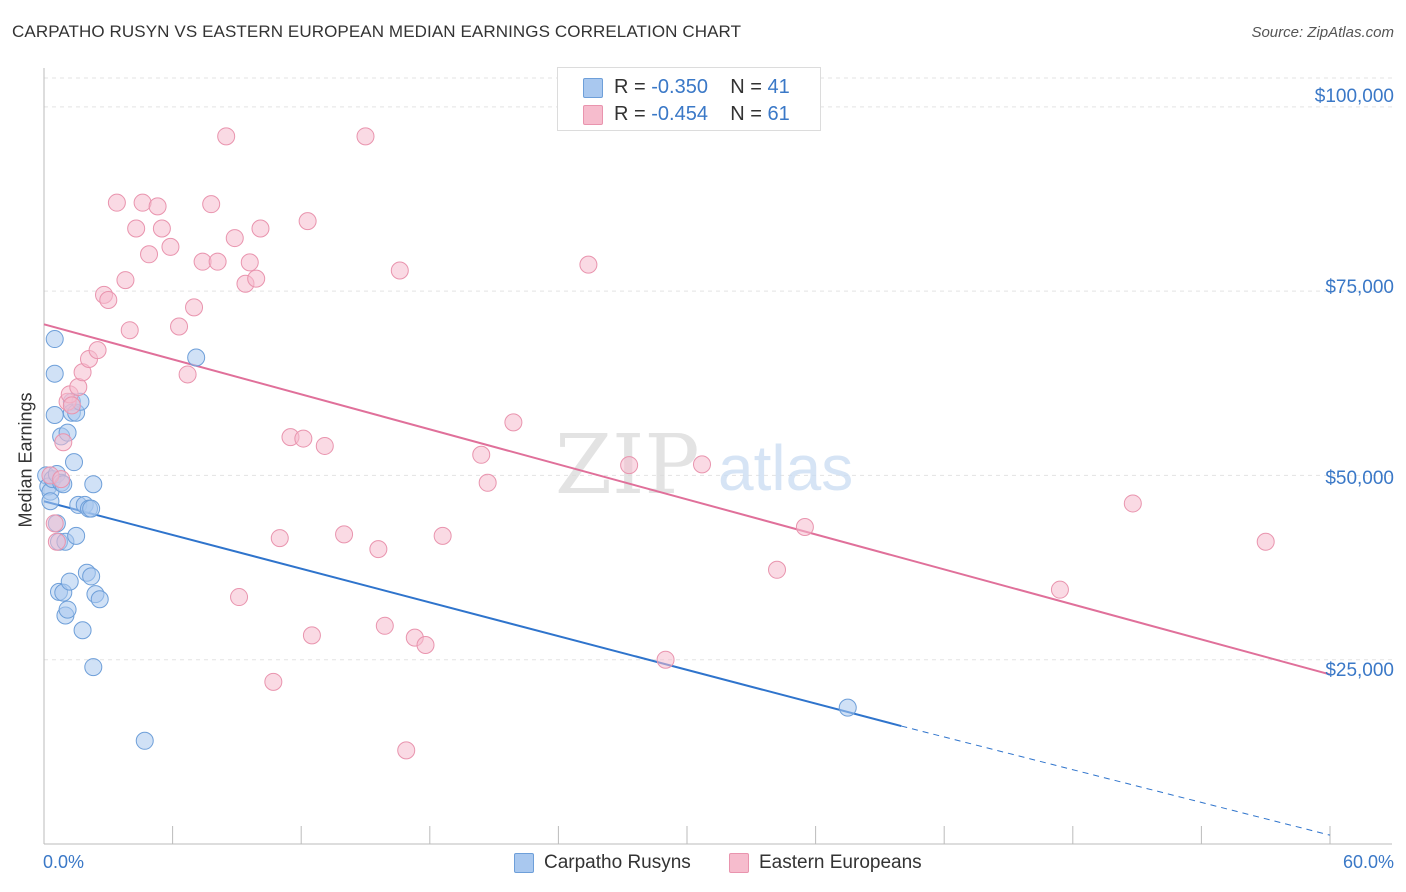 This screenshot has height=892, width=1406. I want to click on y-tick-label-100000: $100,000, so click(1354, 96).